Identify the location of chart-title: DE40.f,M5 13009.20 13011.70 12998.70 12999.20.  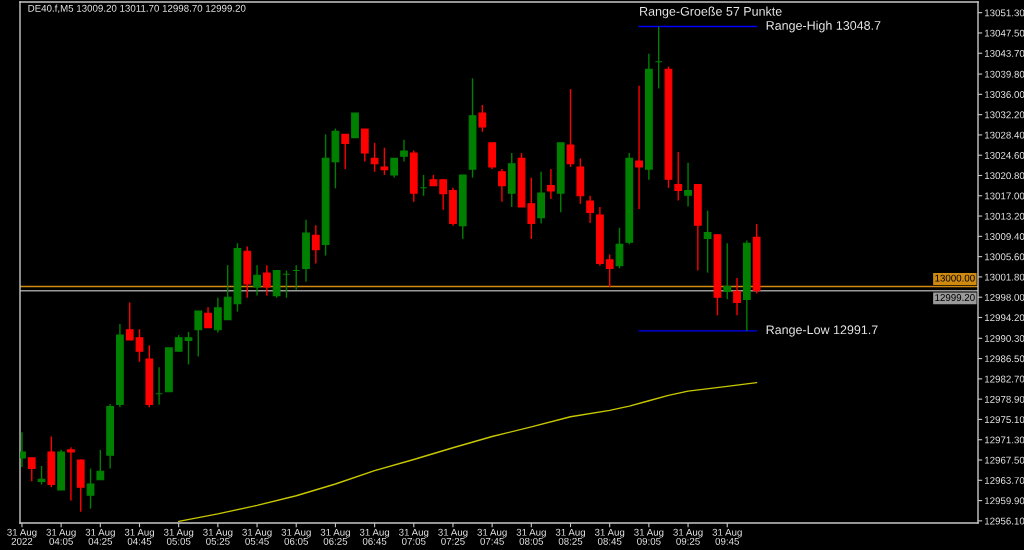
(137, 8).